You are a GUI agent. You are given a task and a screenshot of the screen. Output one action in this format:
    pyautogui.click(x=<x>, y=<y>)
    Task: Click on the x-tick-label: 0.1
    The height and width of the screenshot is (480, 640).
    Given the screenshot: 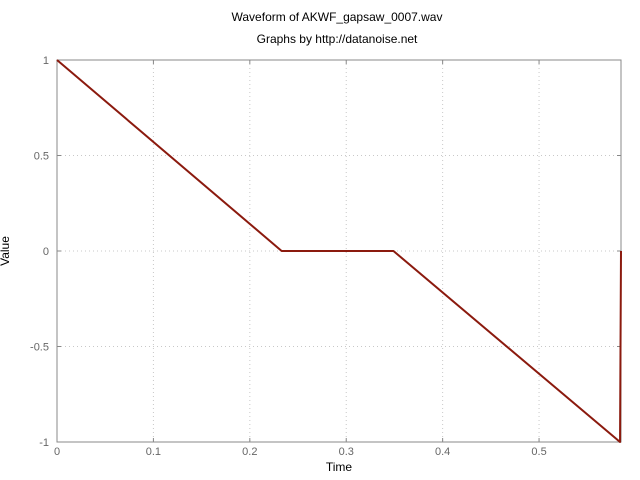 What is the action you would take?
    pyautogui.click(x=153, y=452)
    